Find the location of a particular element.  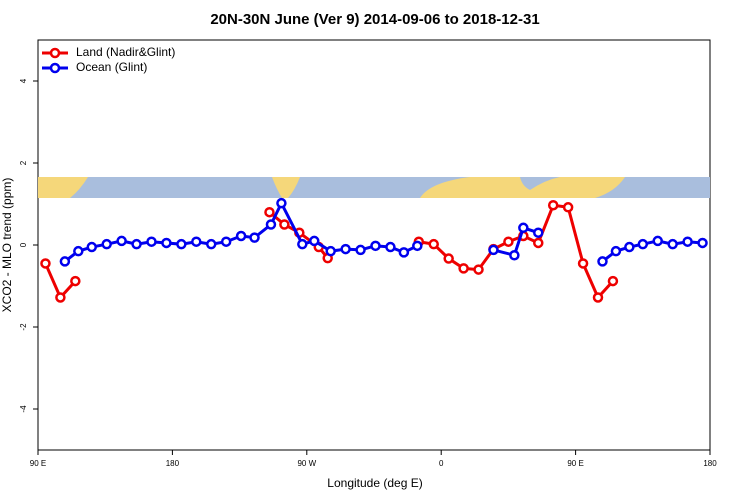

y-axis-label: XCO2 - MLO trend (ppm) is located at coordinates (7, 245).